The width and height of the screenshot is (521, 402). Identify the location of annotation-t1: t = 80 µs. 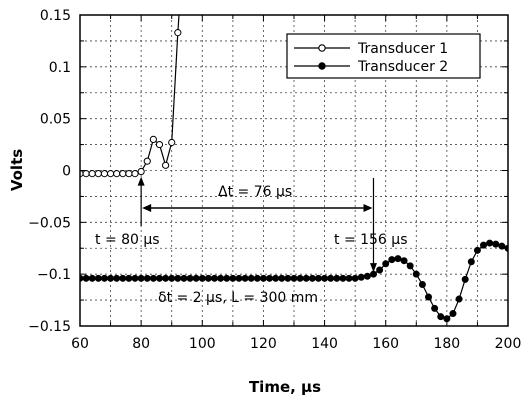
(127, 240).